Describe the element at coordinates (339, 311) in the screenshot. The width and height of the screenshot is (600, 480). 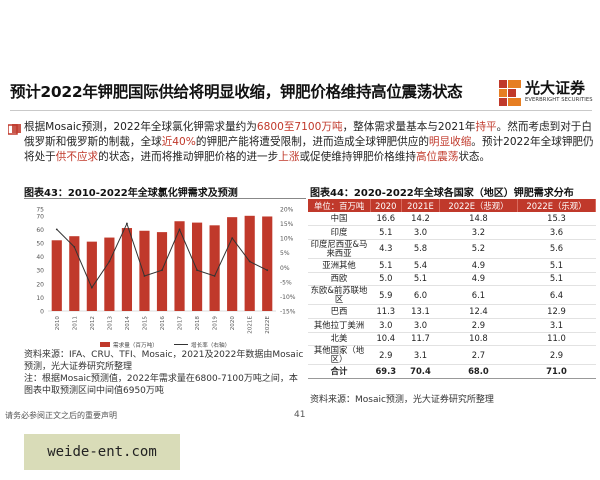
I see `region-cell: 巴西` at that location.